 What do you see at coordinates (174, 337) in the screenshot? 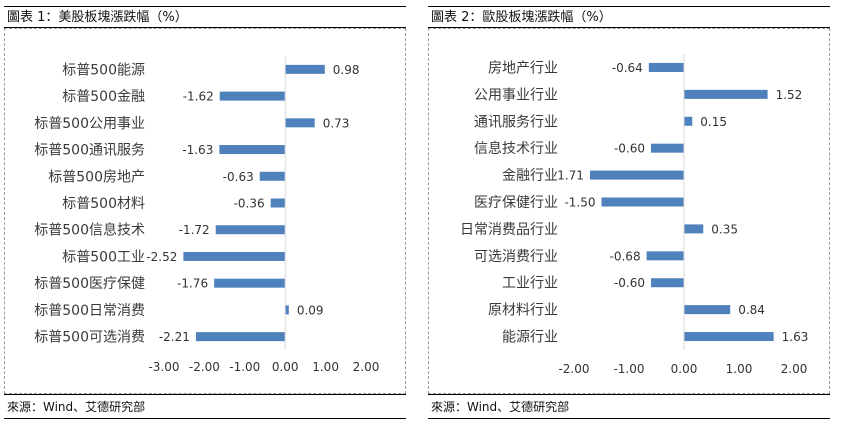
I see `data-label: -2.21` at bounding box center [174, 337].